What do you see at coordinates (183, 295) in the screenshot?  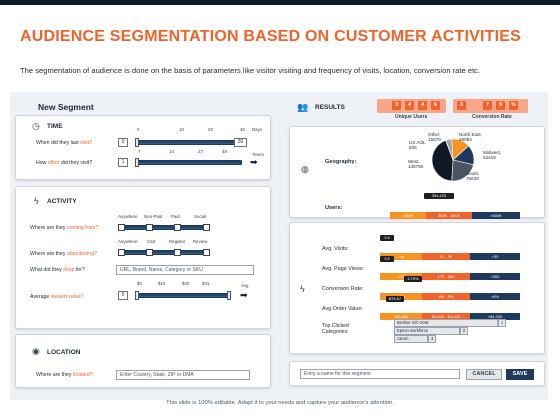 I see `viewed-value-slider` at bounding box center [183, 295].